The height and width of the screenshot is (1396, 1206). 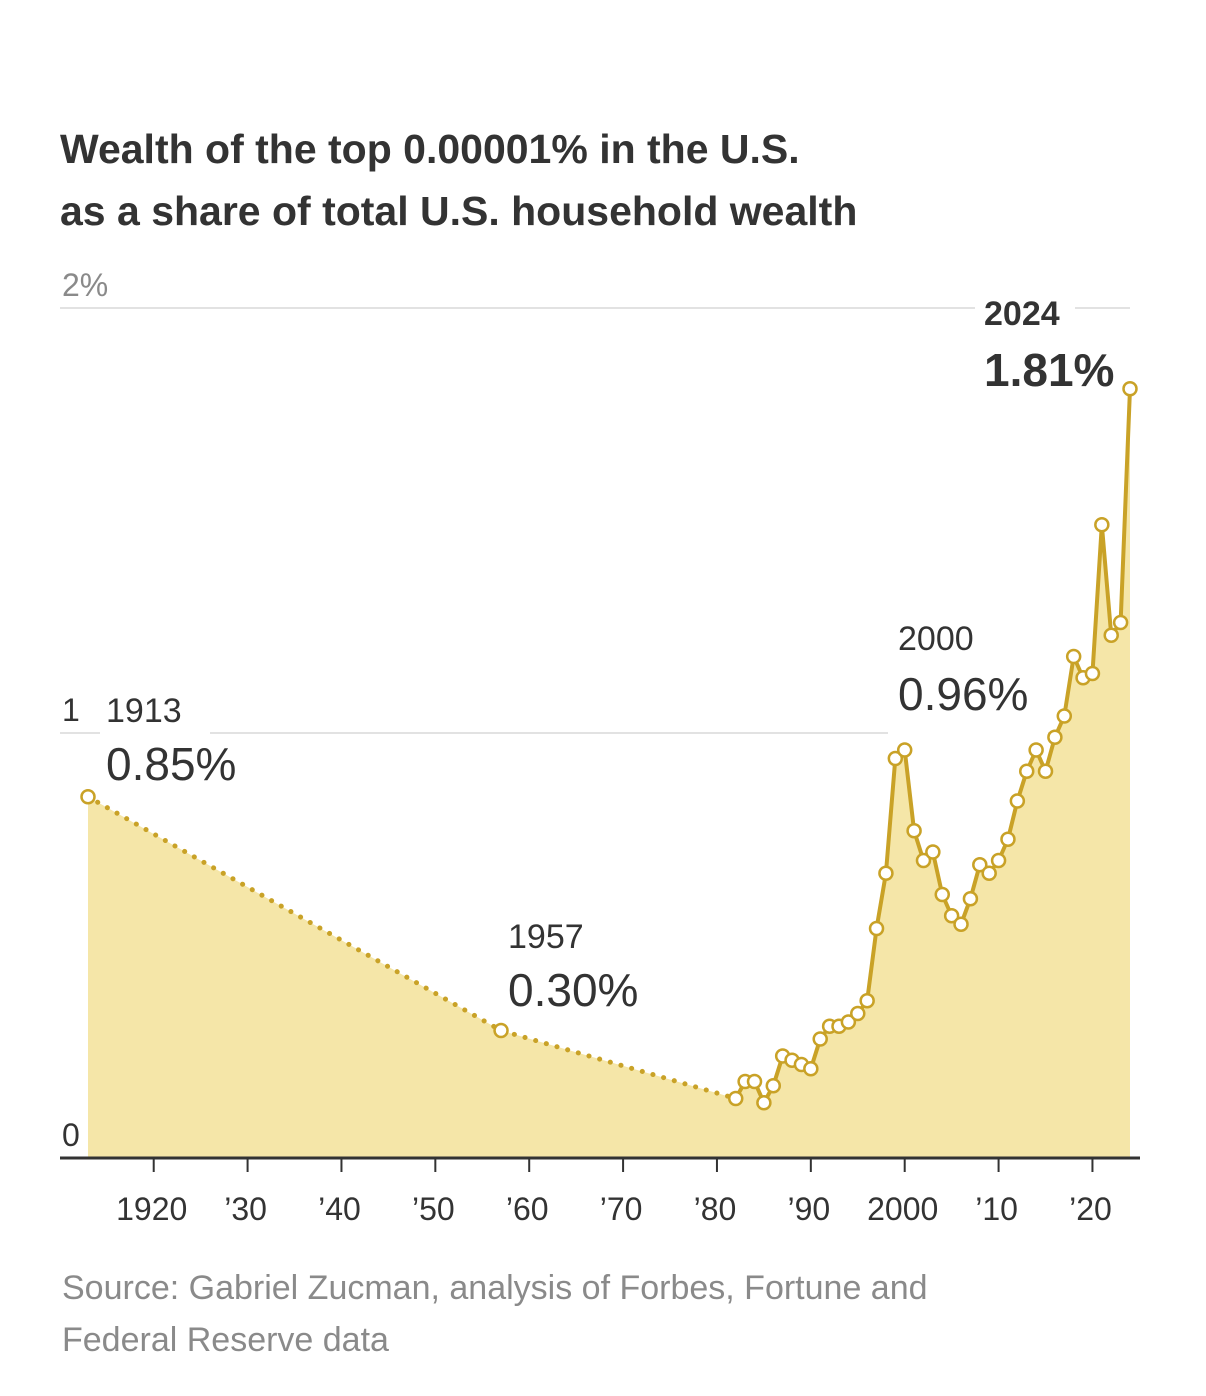 I want to click on annotation-value-2024: 1.81%, so click(x=1049, y=370).